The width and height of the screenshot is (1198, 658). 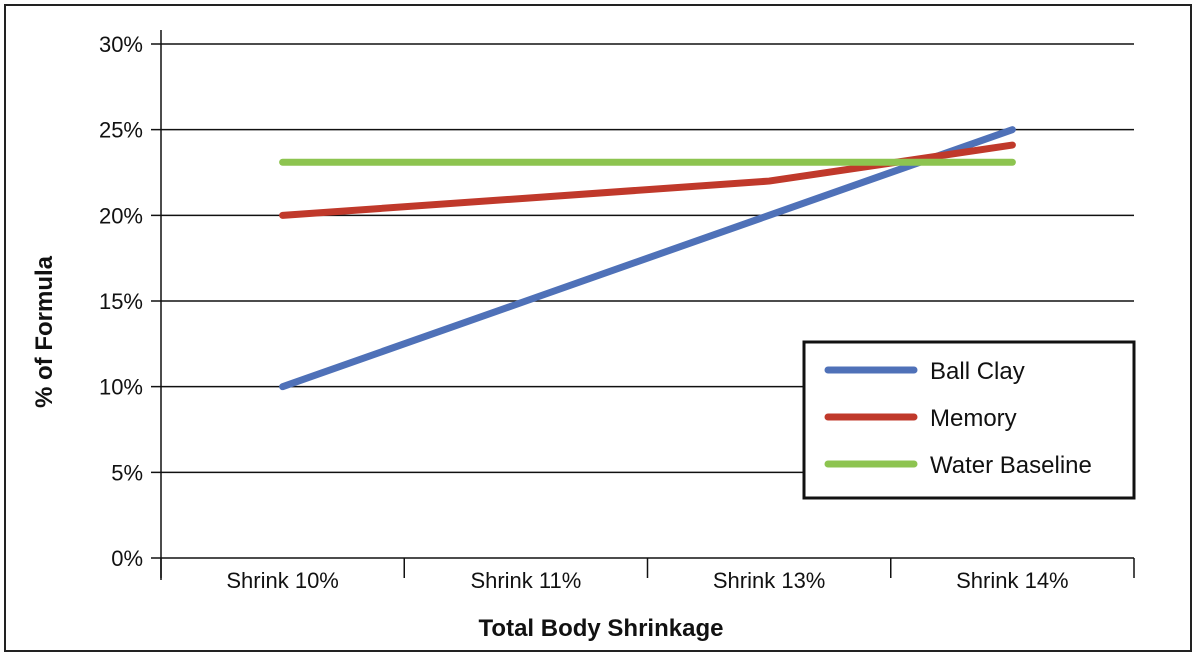 I want to click on legend-label: Water Baseline, so click(x=1011, y=465).